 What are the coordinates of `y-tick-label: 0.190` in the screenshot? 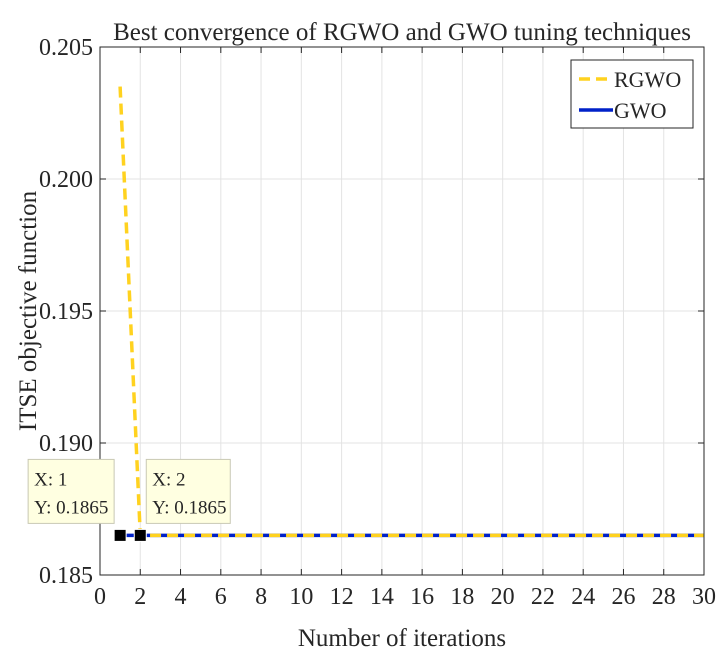 It's located at (66, 444).